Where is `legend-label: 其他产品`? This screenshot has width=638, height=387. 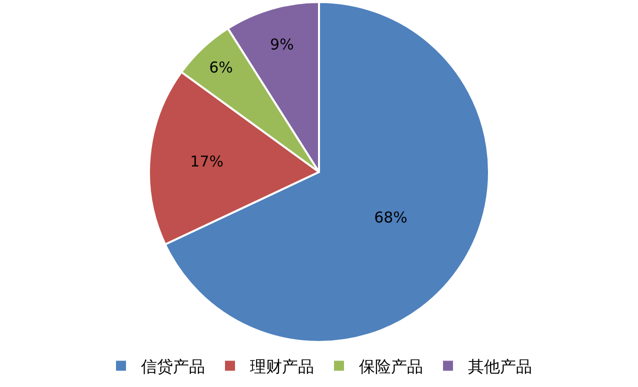
legend-label: 其他产品 is located at coordinates (500, 366).